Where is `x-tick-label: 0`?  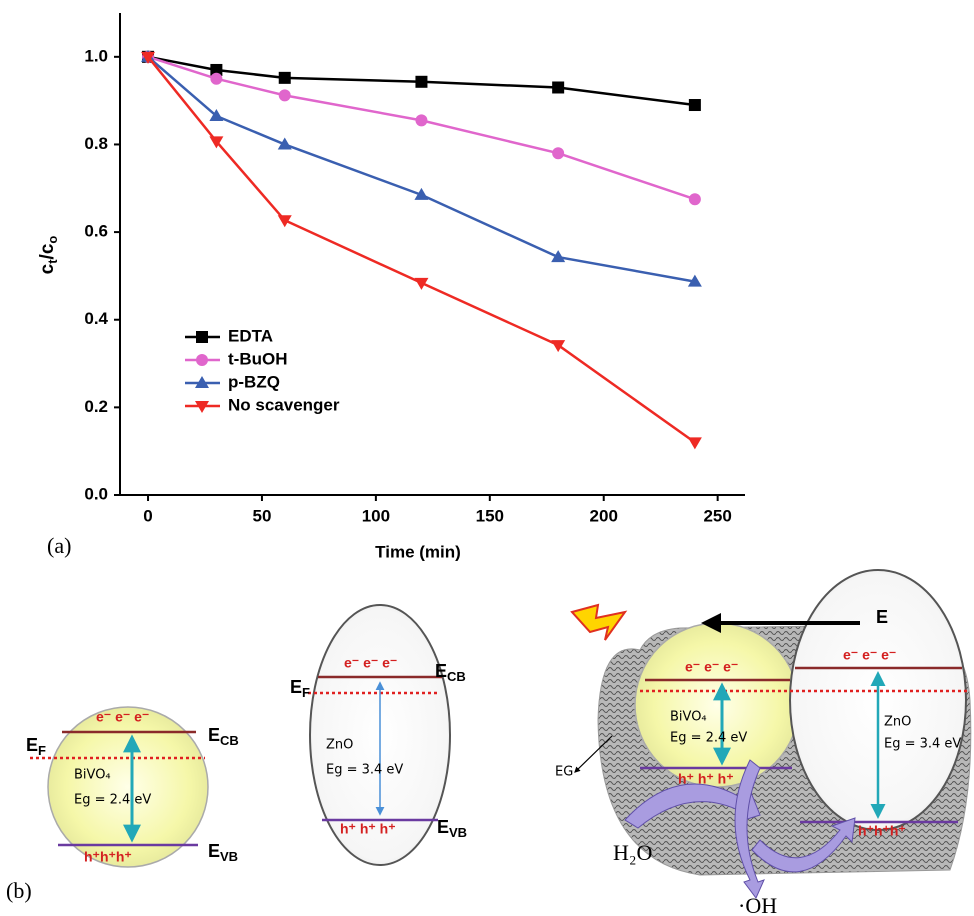 x-tick-label: 0 is located at coordinates (147, 515).